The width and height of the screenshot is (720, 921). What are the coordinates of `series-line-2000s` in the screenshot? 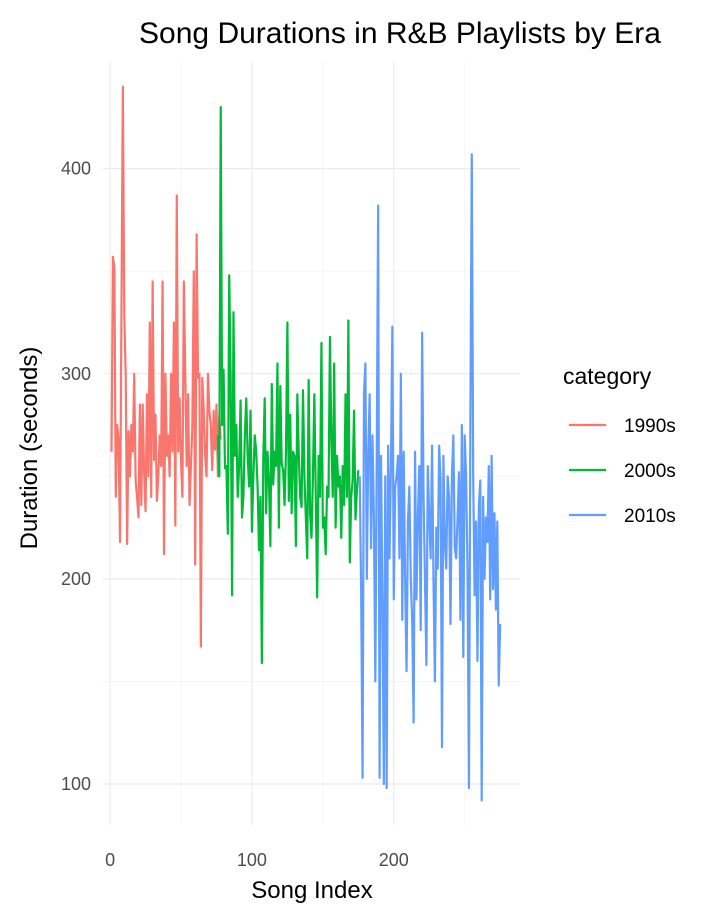 It's located at (288, 385).